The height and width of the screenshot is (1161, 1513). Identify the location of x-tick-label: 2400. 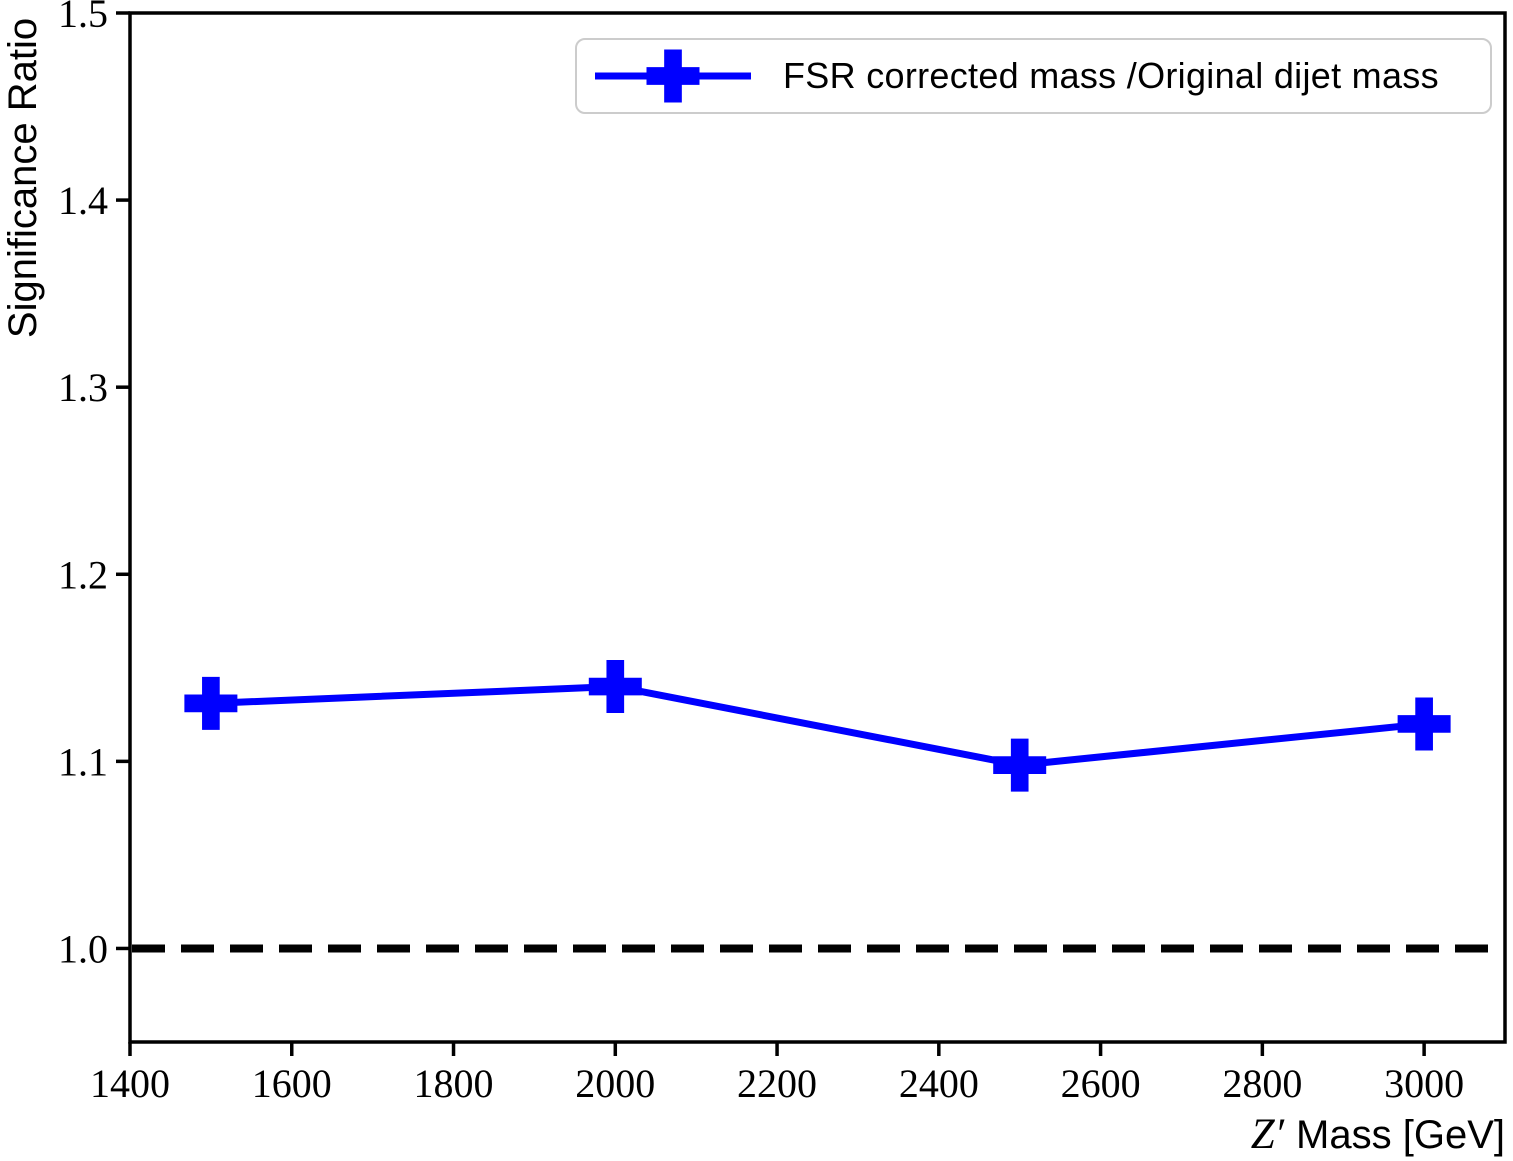
(939, 1083).